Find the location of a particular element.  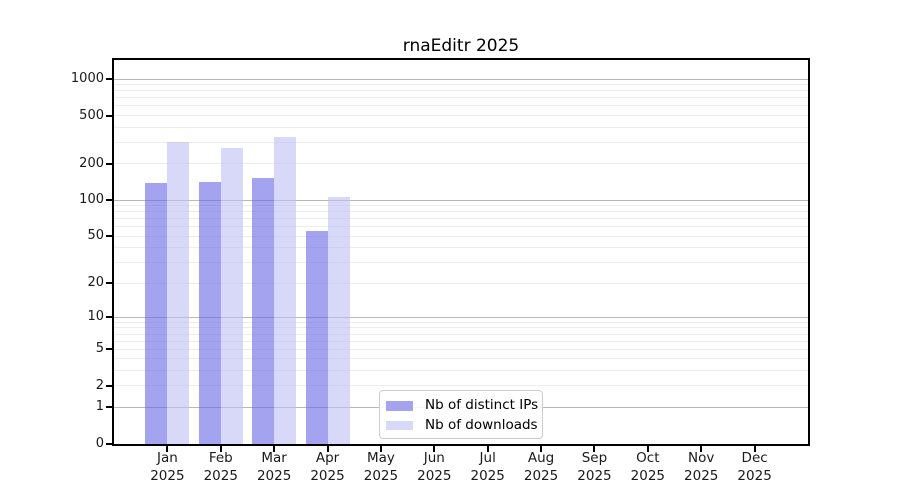

y-tick-label: 1 is located at coordinates (99, 407).